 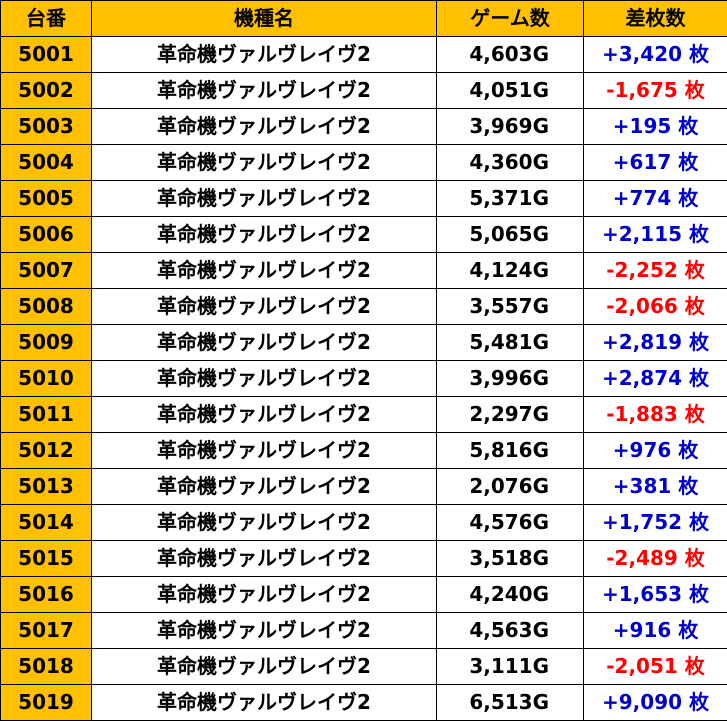 I want to click on coin-difference-cell: +2,819 枚, so click(x=655, y=343).